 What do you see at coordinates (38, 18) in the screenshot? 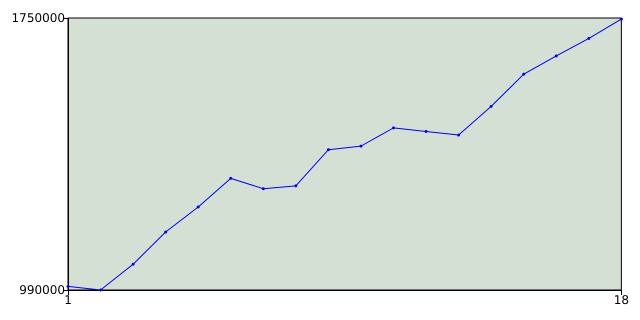
I see `y-tick-label: 1750000` at bounding box center [38, 18].